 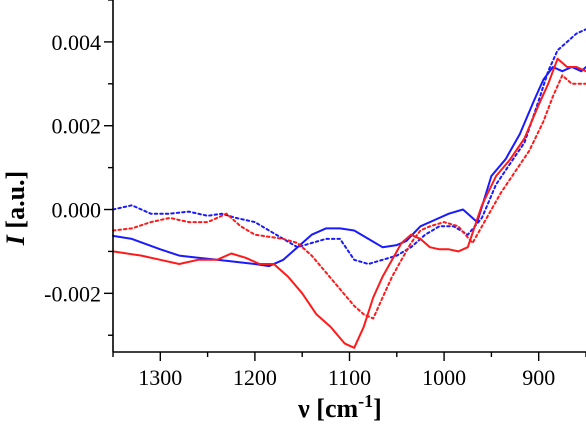 I want to click on y-tick-label: 0.000, so click(x=77, y=210).